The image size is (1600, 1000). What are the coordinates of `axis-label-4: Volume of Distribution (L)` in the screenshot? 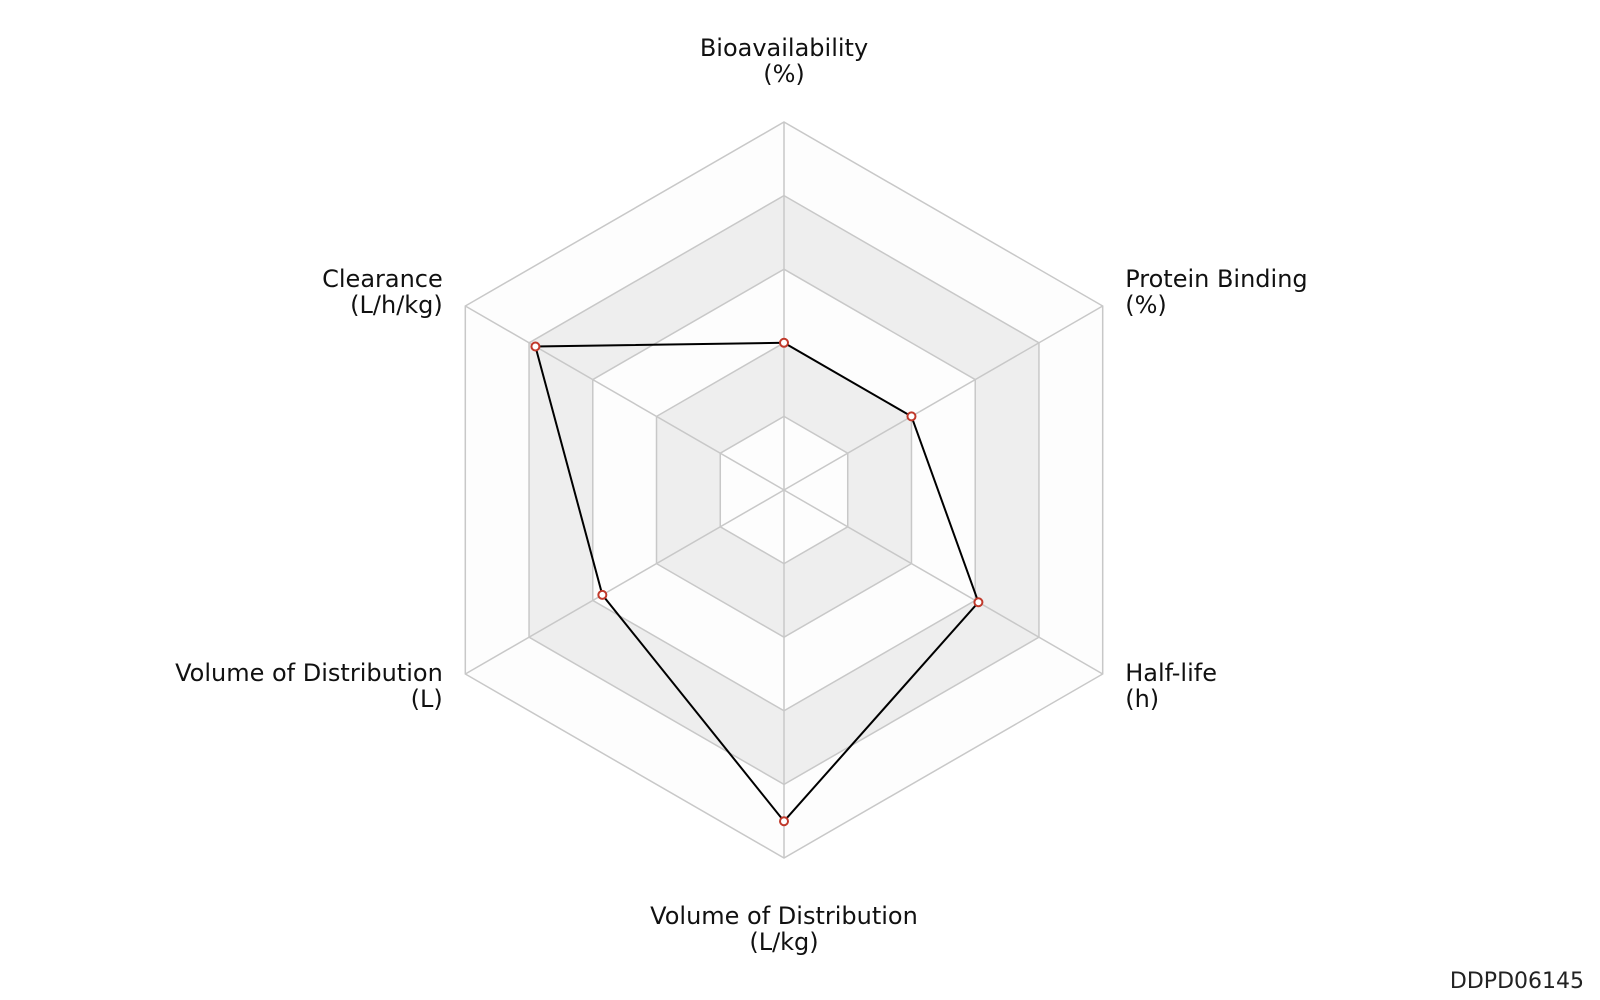 It's located at (309, 686).